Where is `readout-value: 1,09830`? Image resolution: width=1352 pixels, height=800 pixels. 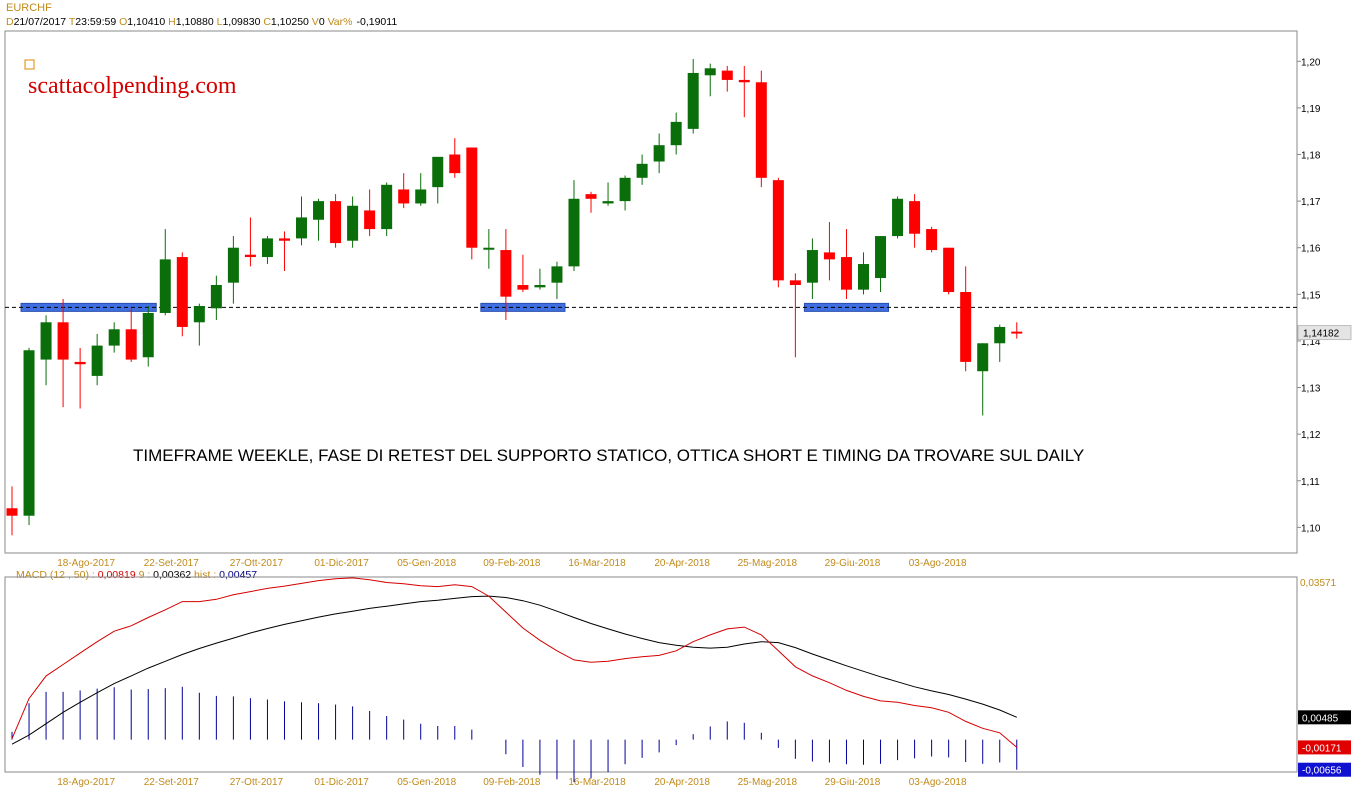 readout-value: 1,09830 is located at coordinates (243, 22).